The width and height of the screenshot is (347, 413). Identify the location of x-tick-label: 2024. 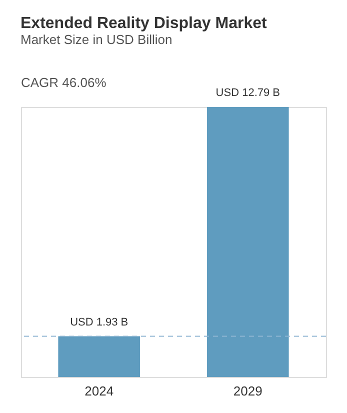
(99, 391).